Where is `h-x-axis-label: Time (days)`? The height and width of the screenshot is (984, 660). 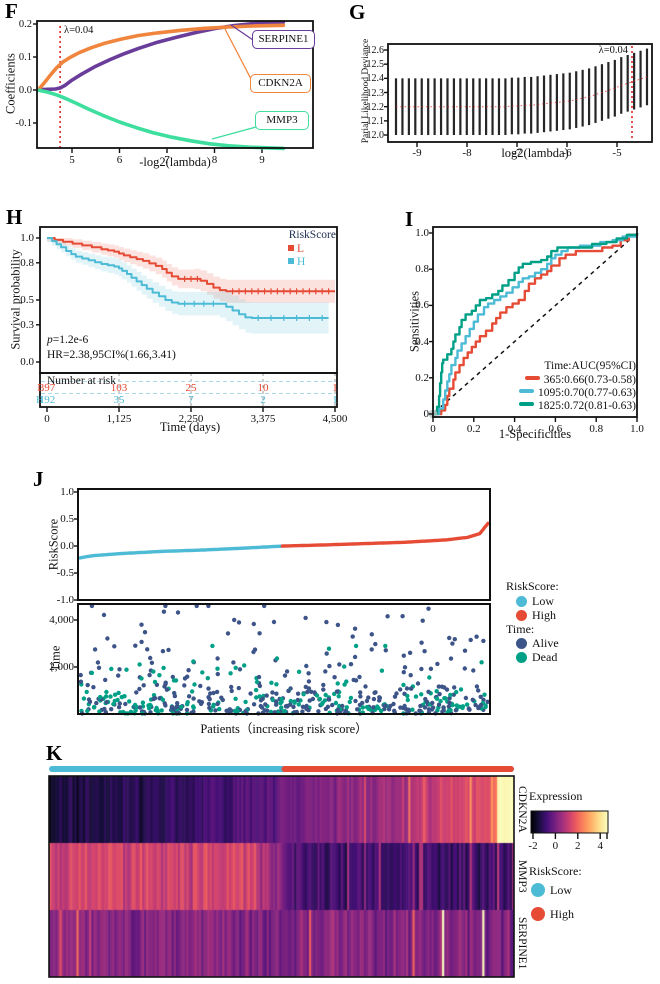 h-x-axis-label: Time (days) is located at coordinates (190, 427).